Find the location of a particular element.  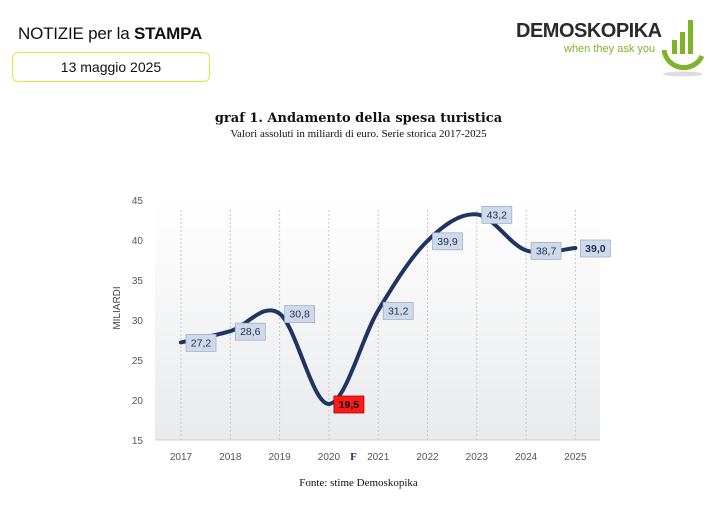

y-tick-label: 15 is located at coordinates (138, 441).